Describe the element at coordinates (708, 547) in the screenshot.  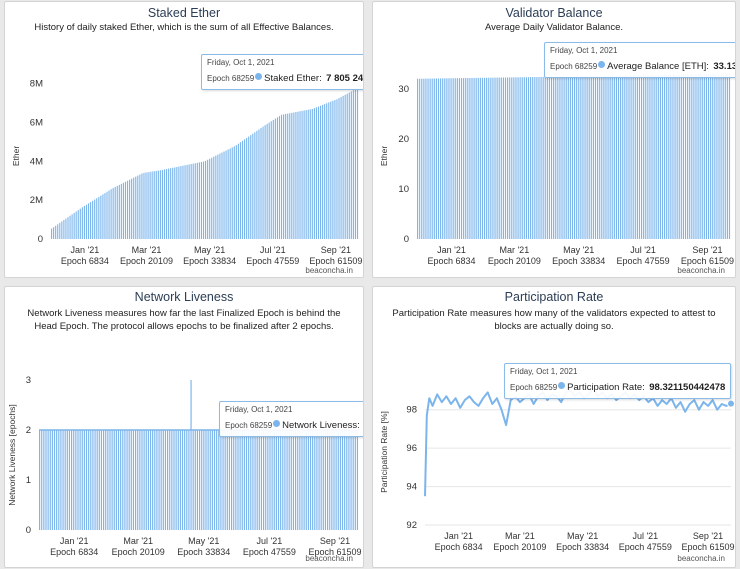
I see `x-tick-epoch: Epoch 61509` at that location.